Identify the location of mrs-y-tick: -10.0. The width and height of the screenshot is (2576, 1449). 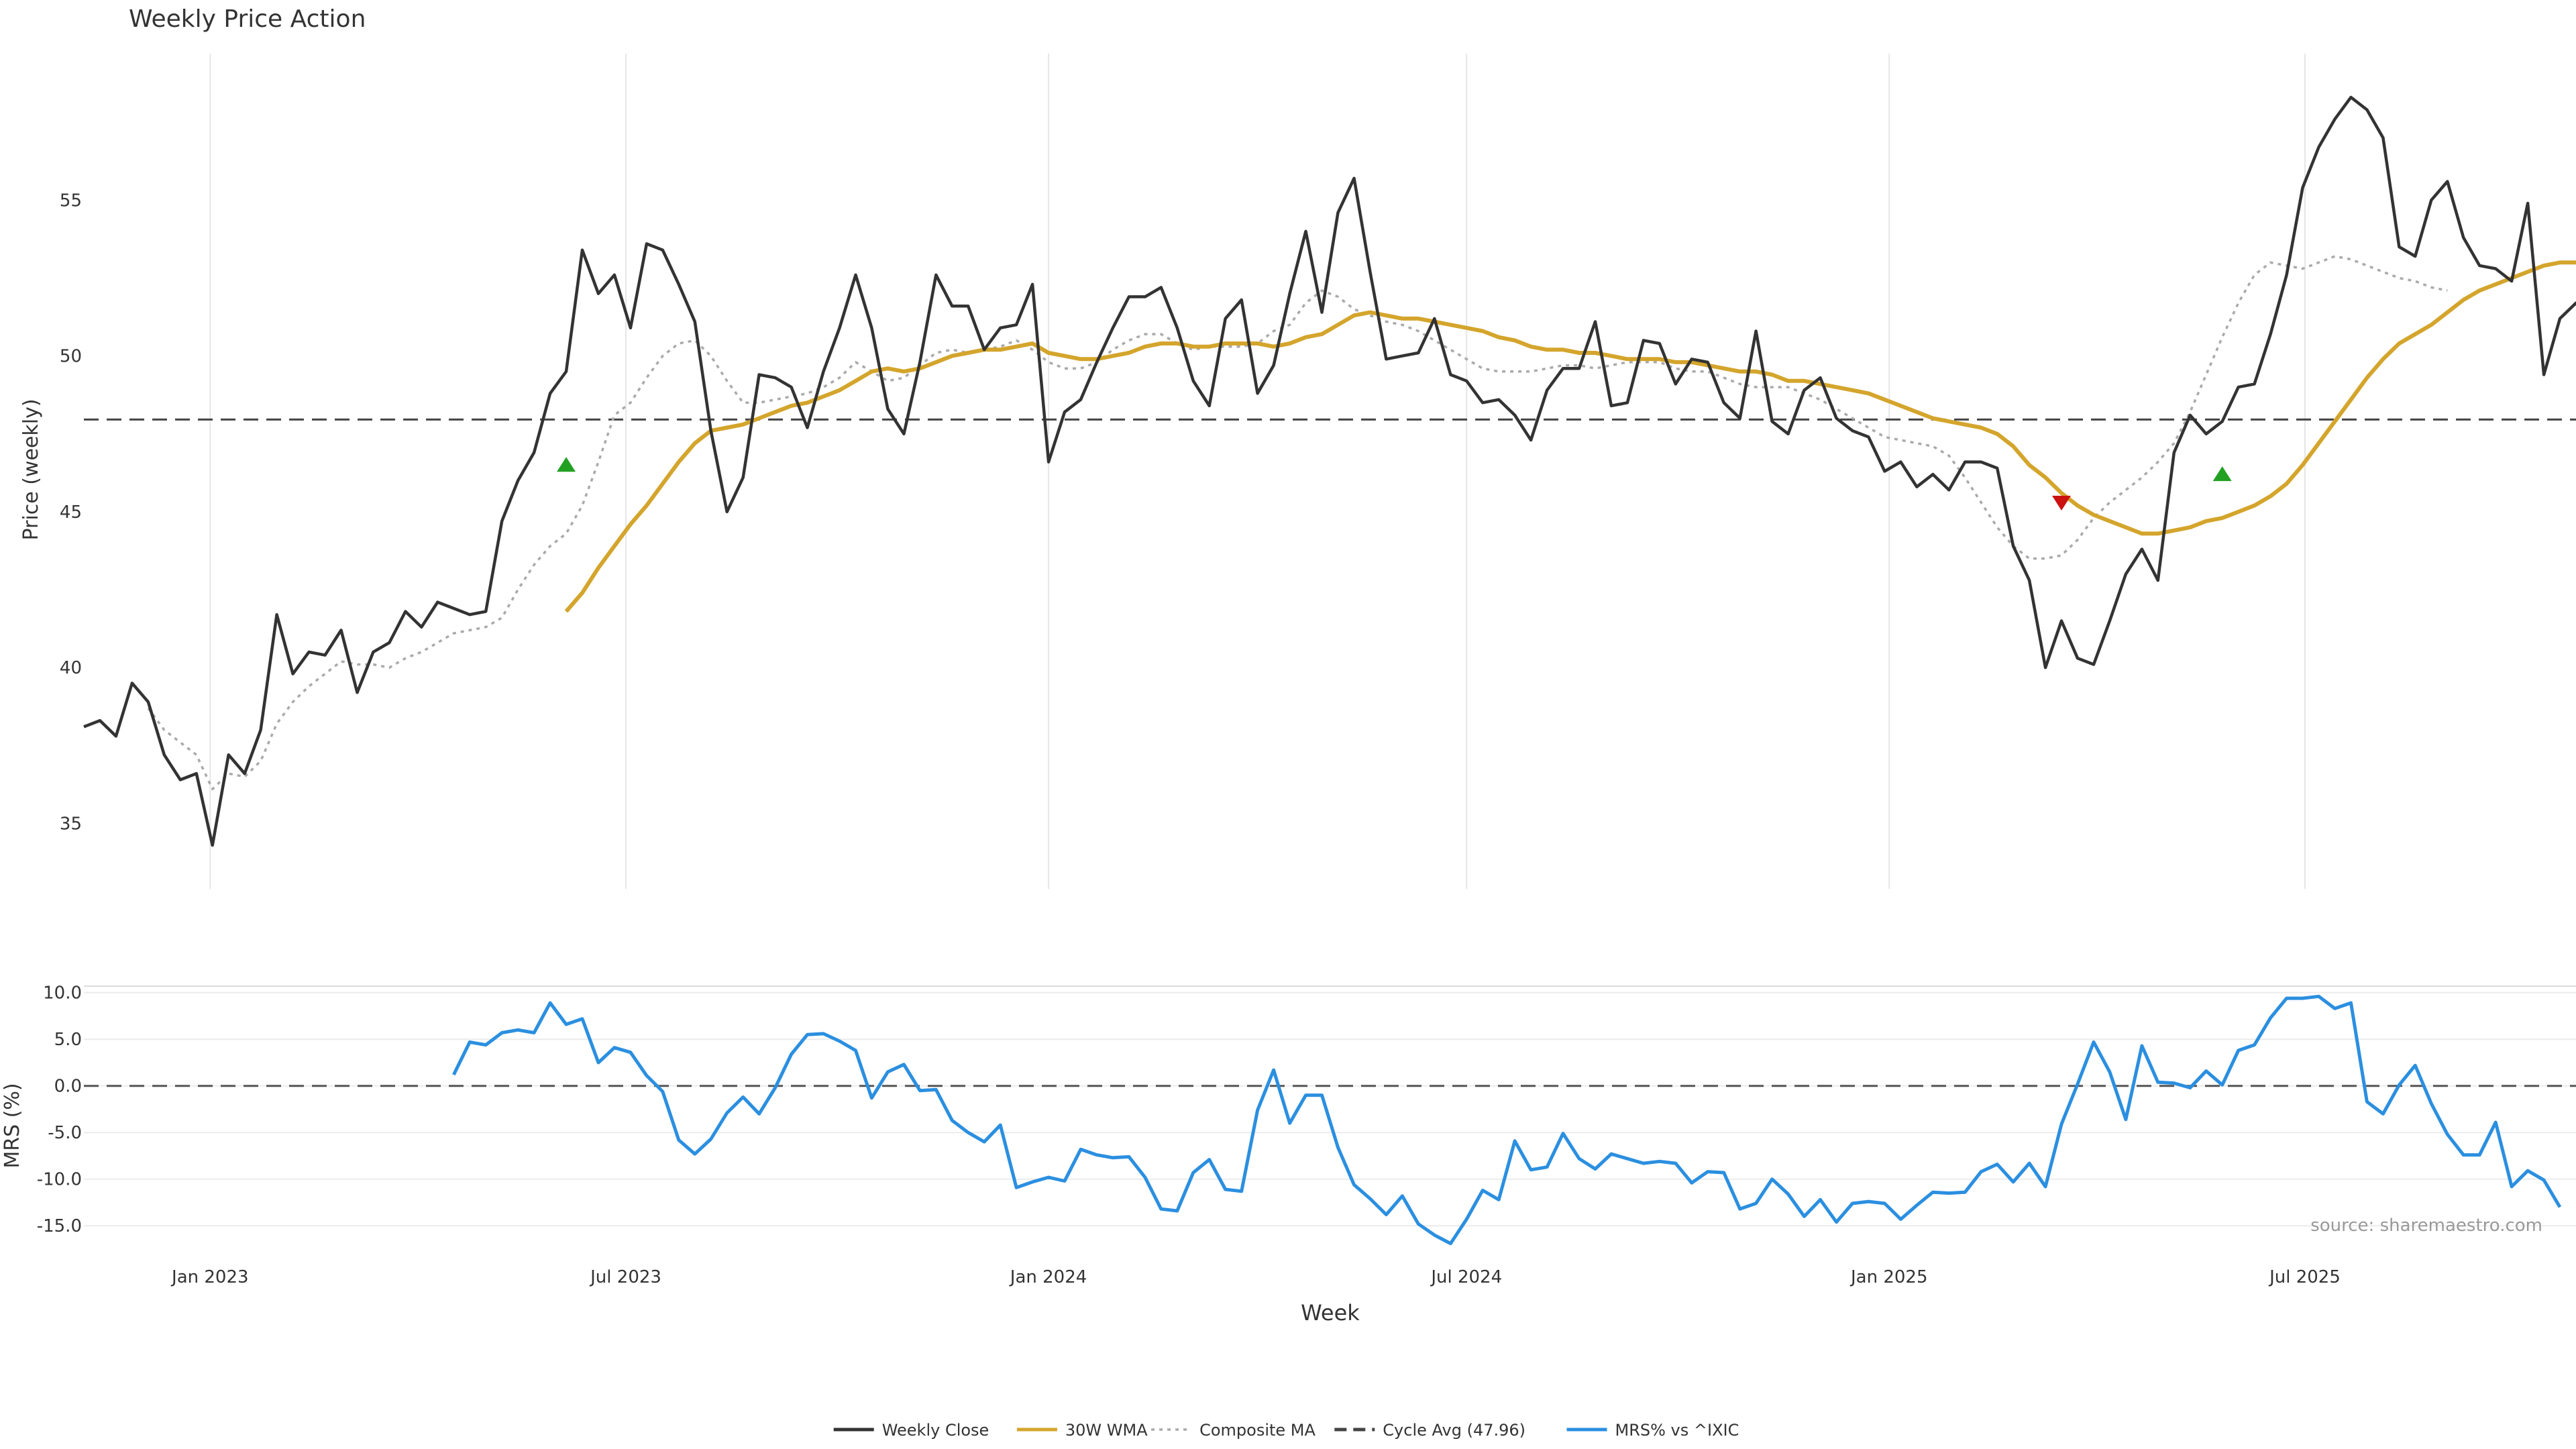
(59, 1180).